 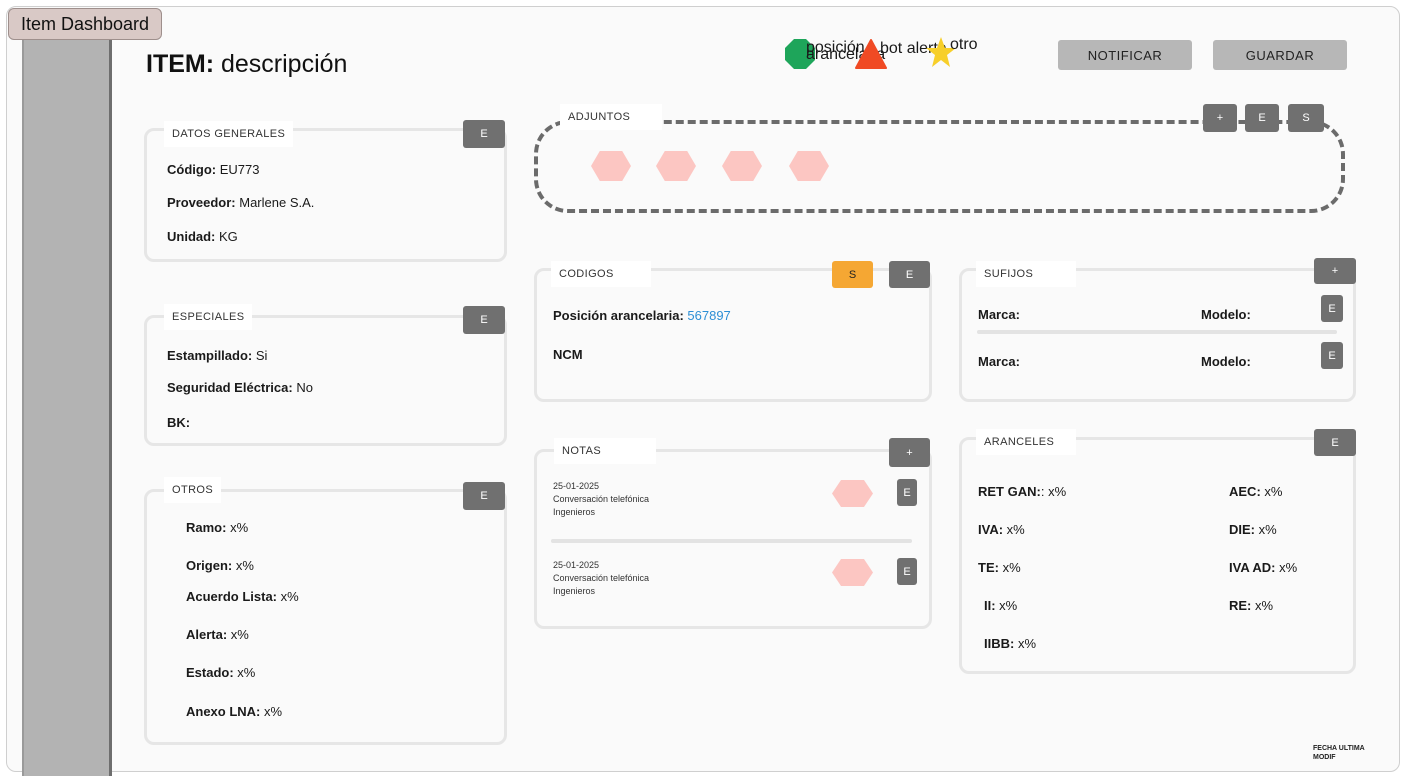 What do you see at coordinates (601, 274) in the screenshot?
I see `codigos-title: CODIGOS` at bounding box center [601, 274].